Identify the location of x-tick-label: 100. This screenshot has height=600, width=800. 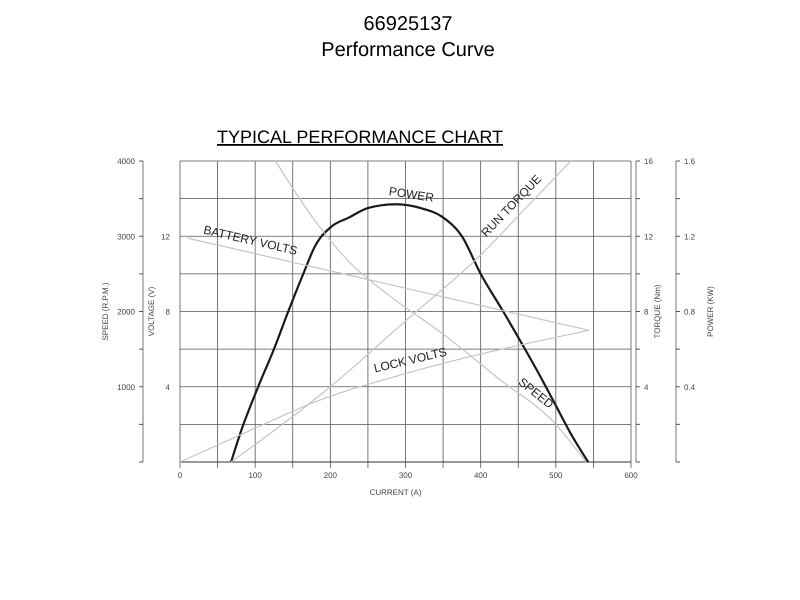
(255, 475).